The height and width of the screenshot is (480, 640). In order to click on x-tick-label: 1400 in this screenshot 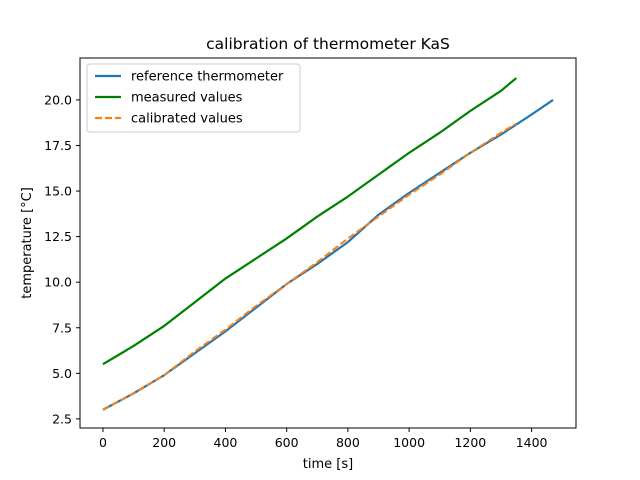, I will do `click(532, 442)`.